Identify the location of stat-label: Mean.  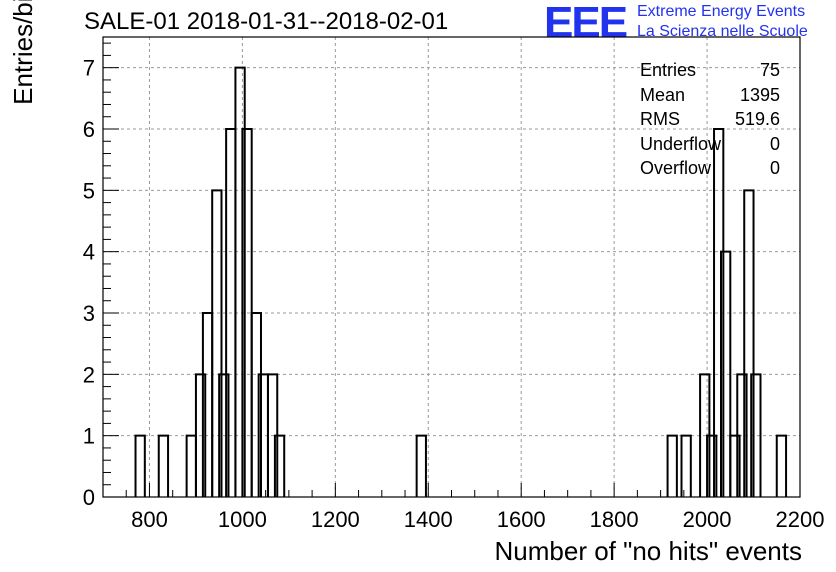
(663, 94).